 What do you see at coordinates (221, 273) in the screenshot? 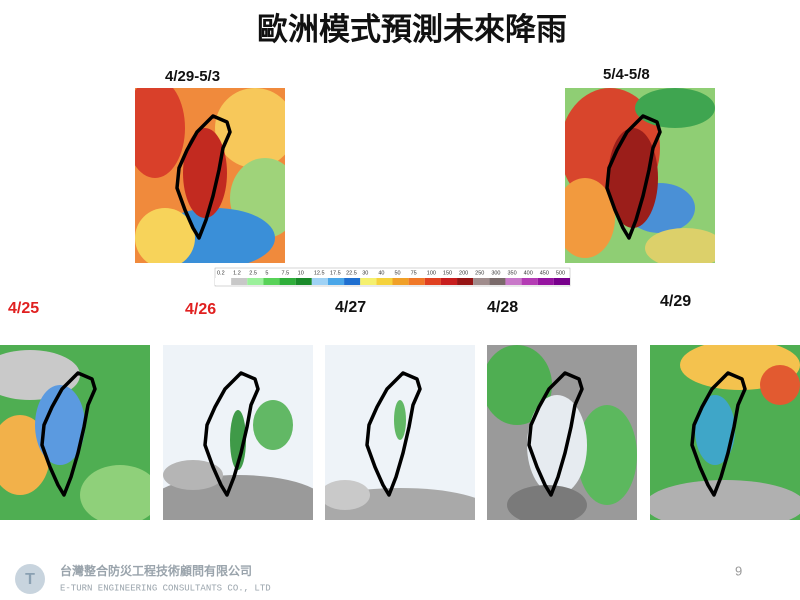
I see `scale-label: 0.2` at bounding box center [221, 273].